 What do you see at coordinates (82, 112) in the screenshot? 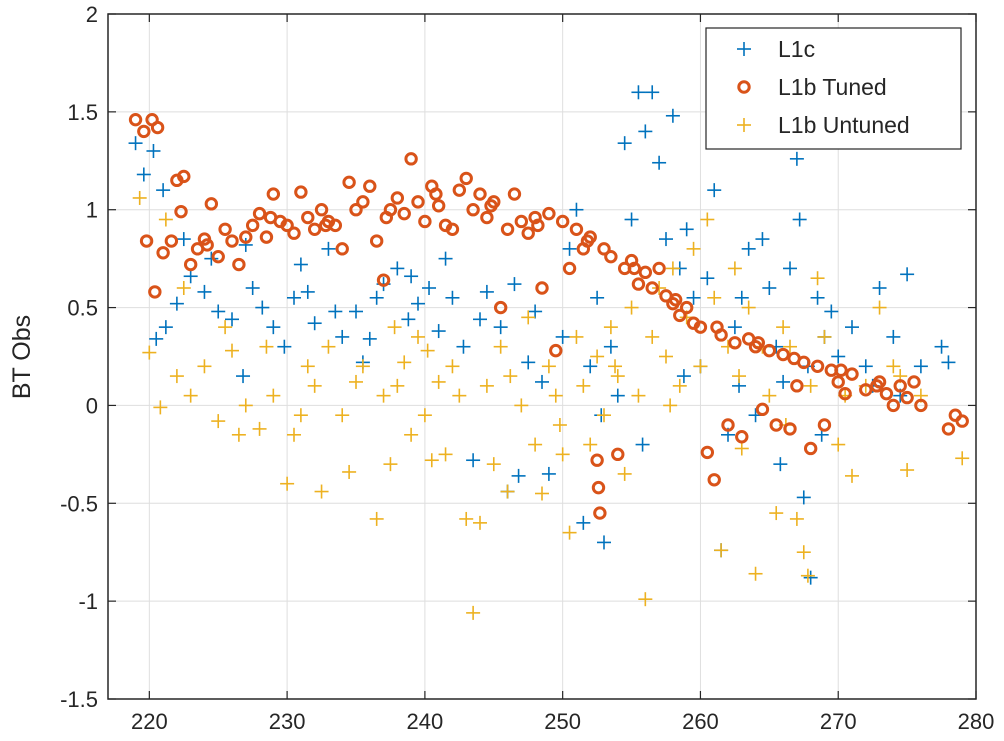
I see `y-tick-label: 1.5` at bounding box center [82, 112].